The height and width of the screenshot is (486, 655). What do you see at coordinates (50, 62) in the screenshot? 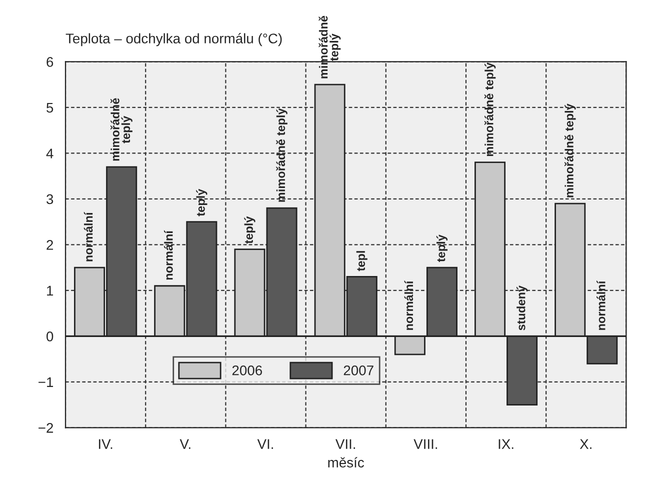
I see `y-tick-label: 6` at bounding box center [50, 62].